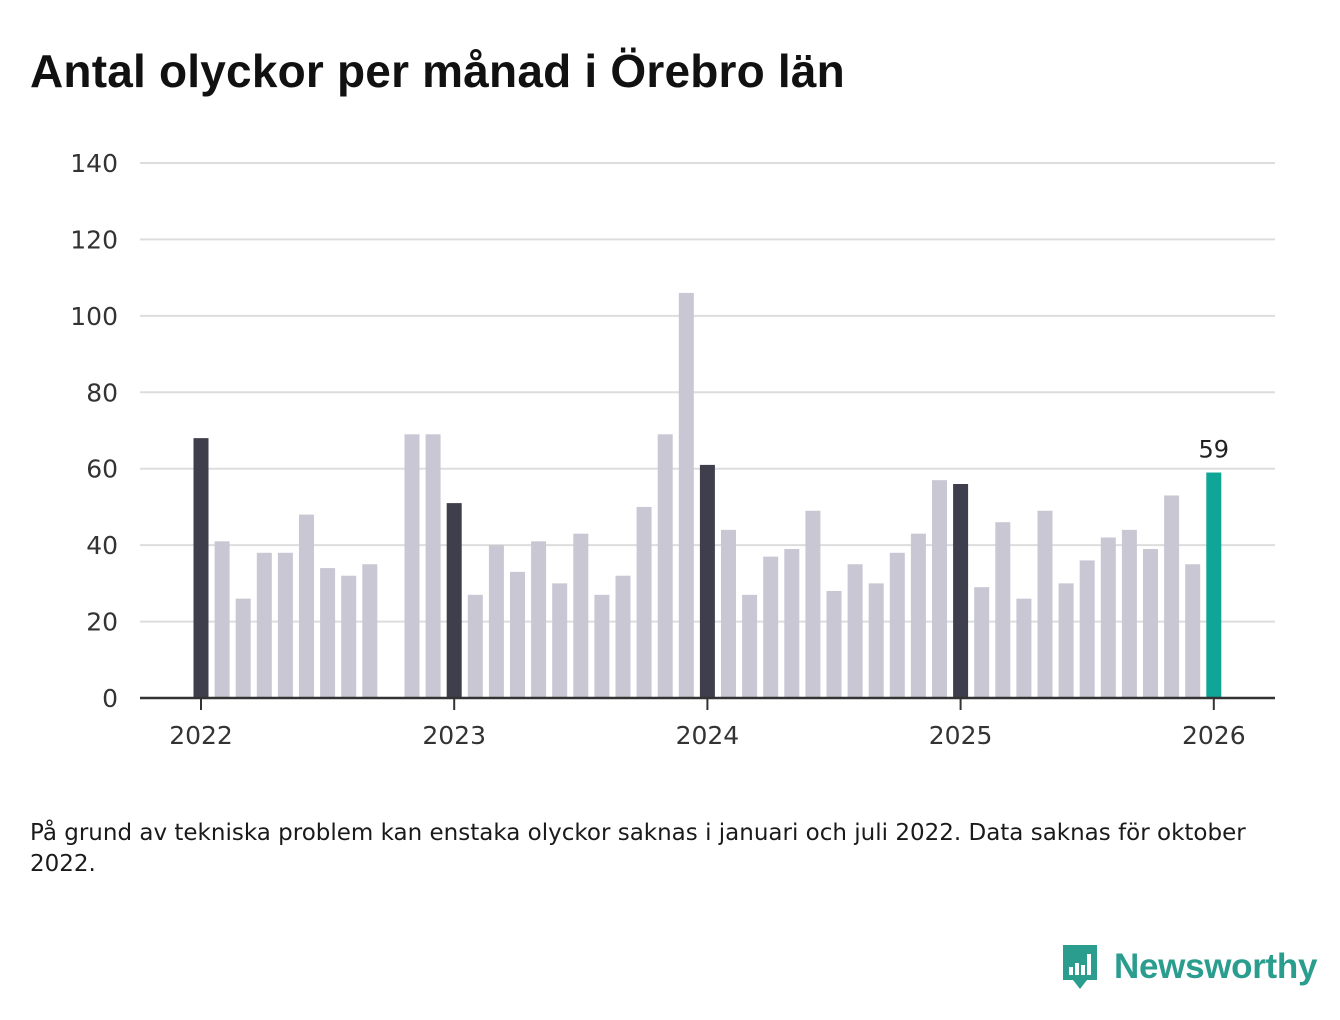  I want to click on x-tick-label-2025: 2025, so click(961, 735).